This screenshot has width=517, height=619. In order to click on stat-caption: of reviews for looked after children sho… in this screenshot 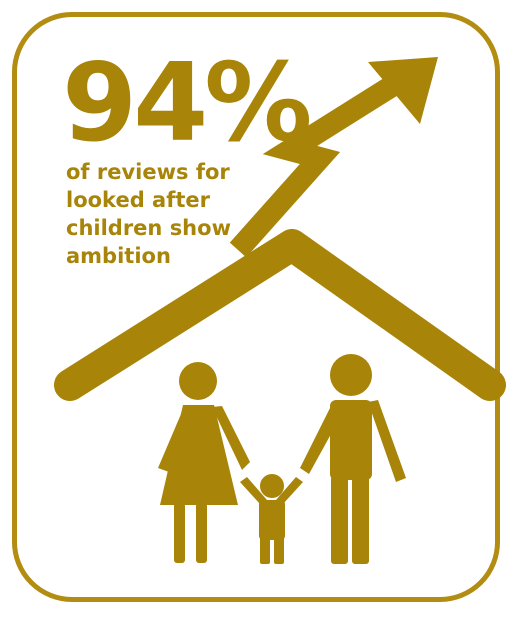, I will do `click(181, 214)`.